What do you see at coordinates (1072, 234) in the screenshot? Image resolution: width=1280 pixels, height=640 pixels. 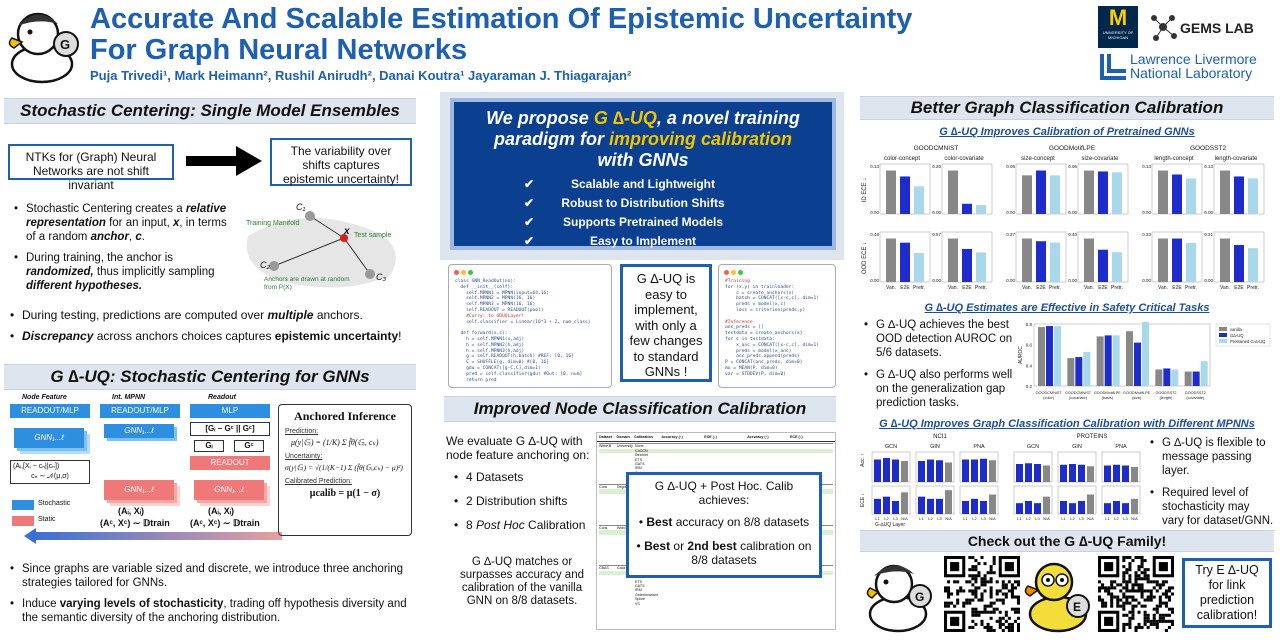 I see `y-tick-label: 0.40` at bounding box center [1072, 234].